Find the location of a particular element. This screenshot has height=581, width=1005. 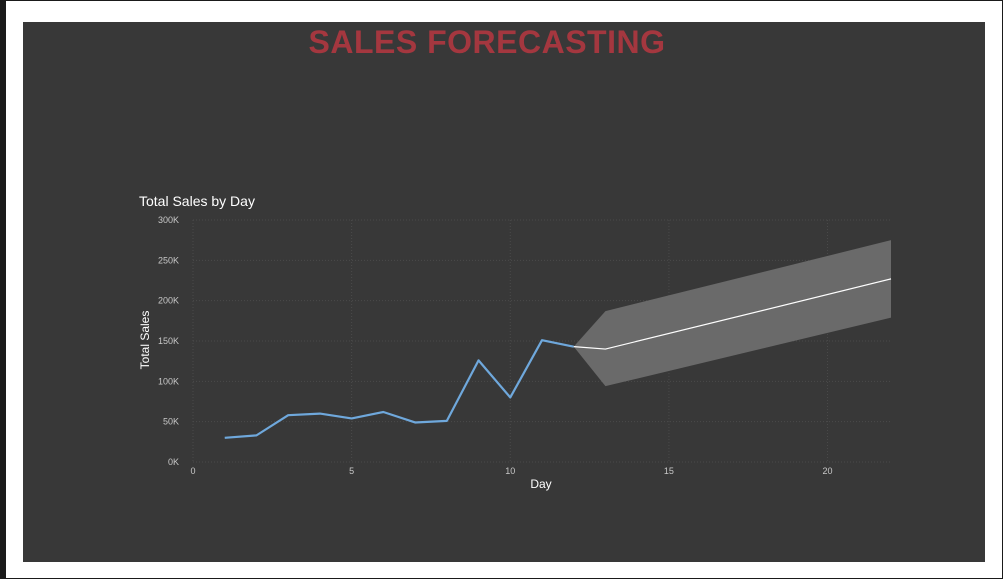

y-axis-title: Total Sales is located at coordinates (145, 340).